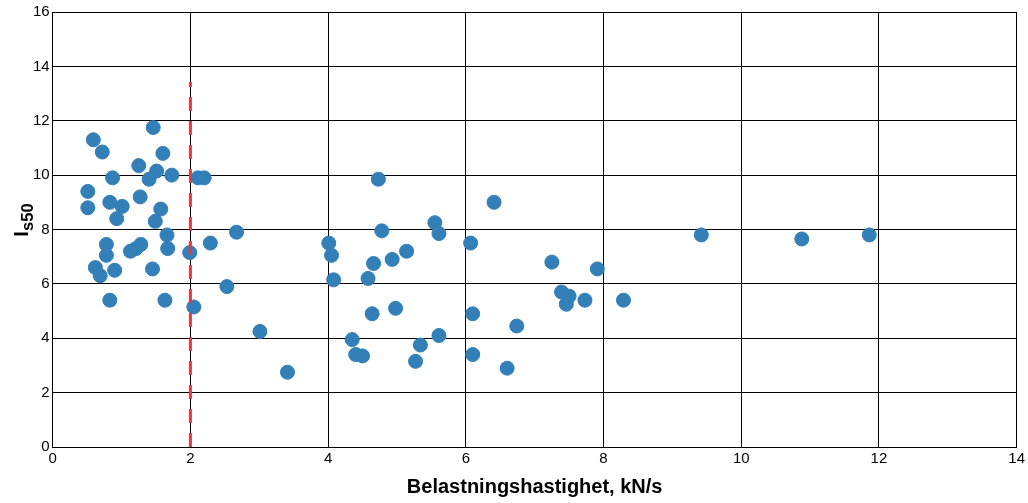  Describe the element at coordinates (328, 458) in the screenshot. I see `x-tick-label: 4` at that location.